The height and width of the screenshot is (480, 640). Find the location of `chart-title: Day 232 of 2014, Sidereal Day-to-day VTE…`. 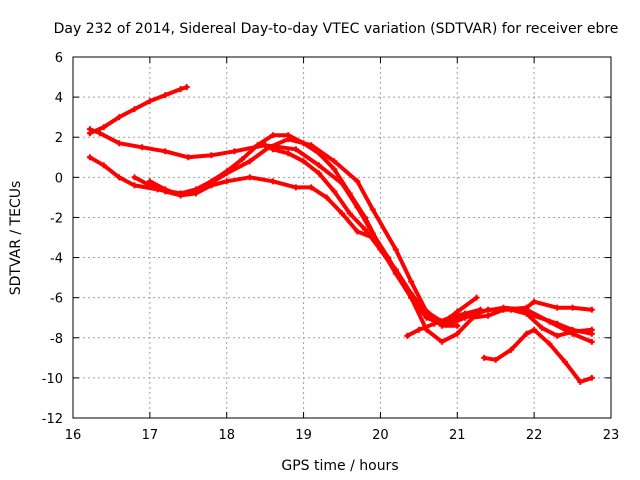

chart-title: Day 232 of 2014, Sidereal Day-to-day VTE… is located at coordinates (336, 29).